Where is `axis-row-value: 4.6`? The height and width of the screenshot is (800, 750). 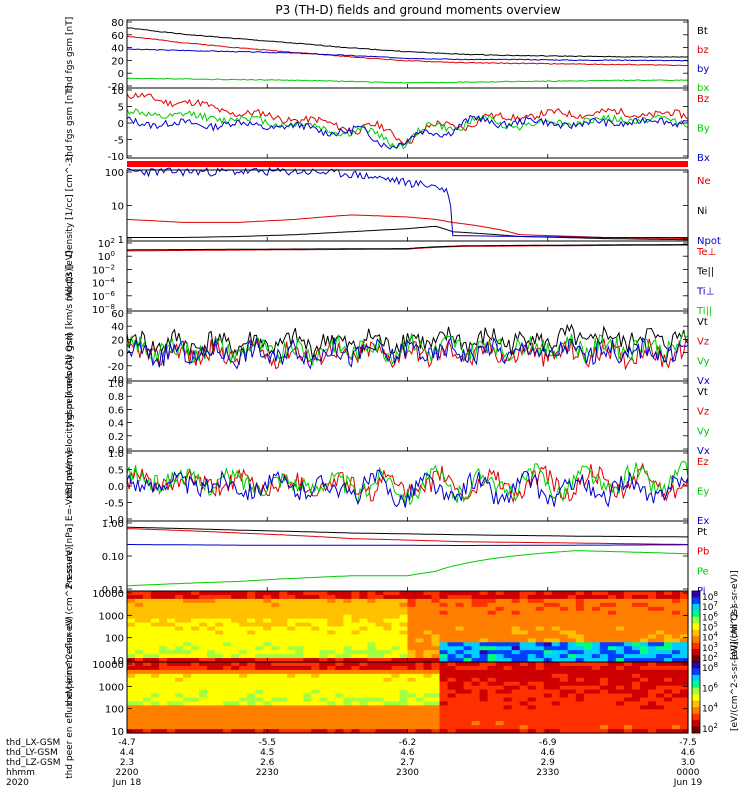
axis-row-value: 4.6 is located at coordinates (688, 753).